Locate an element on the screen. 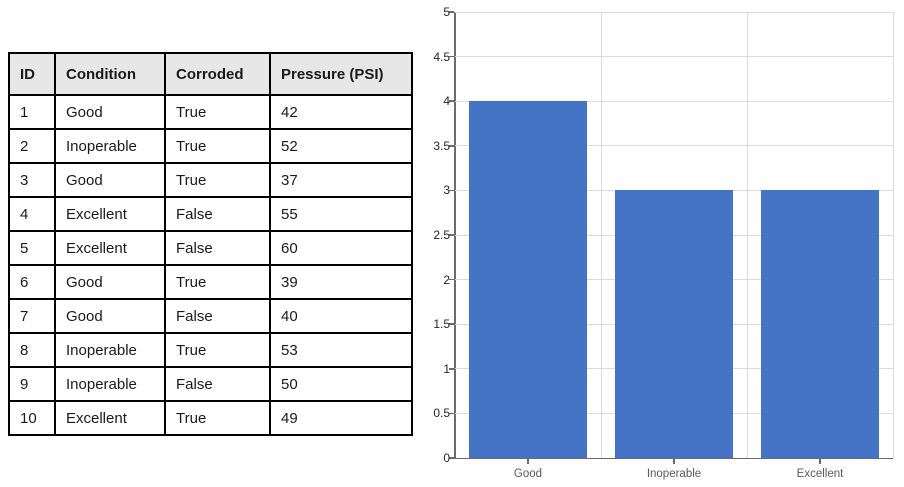 Image resolution: width=904 pixels, height=487 pixels. y-tick-label: 3.5 is located at coordinates (441, 145).